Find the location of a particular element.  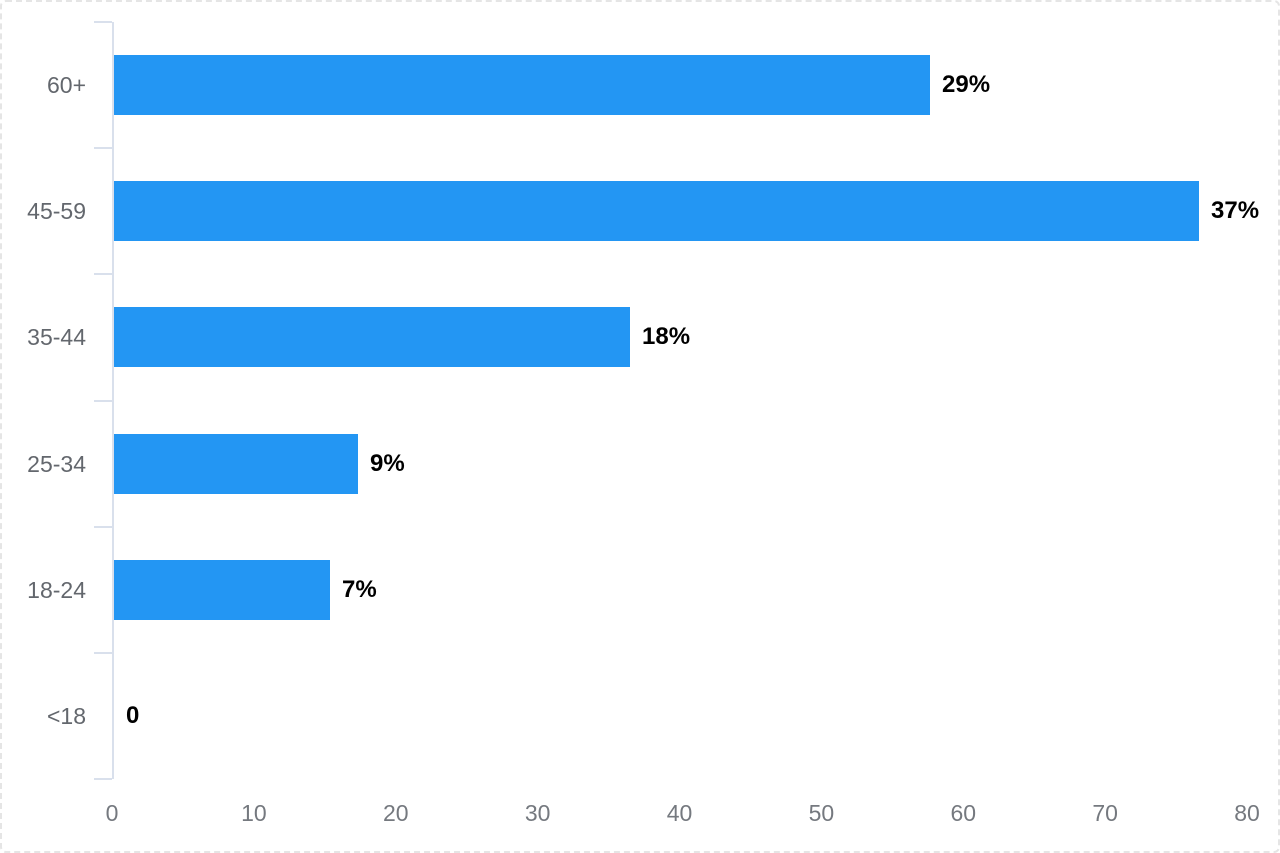

x-tick-label: 0 is located at coordinates (112, 813).